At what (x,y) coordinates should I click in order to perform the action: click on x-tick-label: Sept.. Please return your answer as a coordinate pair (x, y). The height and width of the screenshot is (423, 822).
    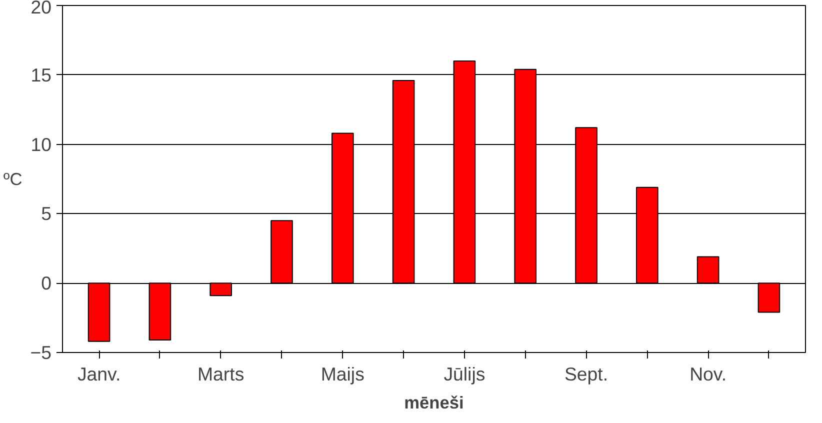
    Looking at the image, I should click on (586, 374).